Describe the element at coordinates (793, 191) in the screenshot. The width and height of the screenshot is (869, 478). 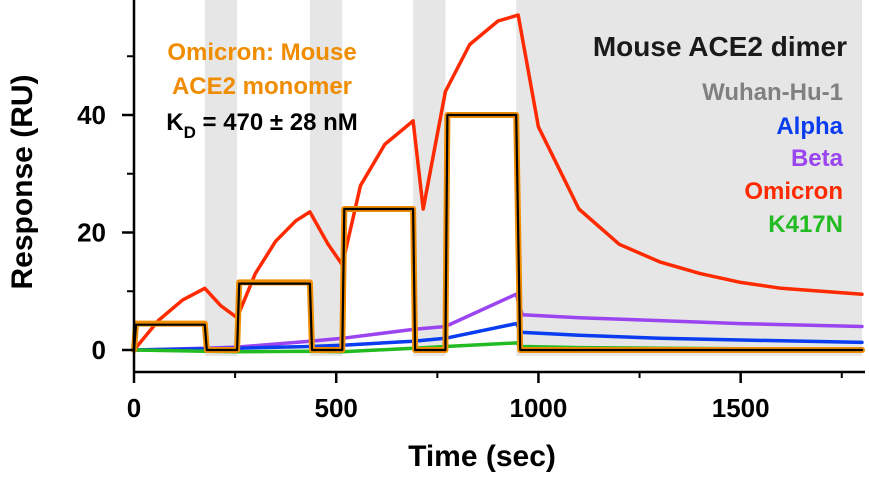
I see `legend-omicron: Omicron` at that location.